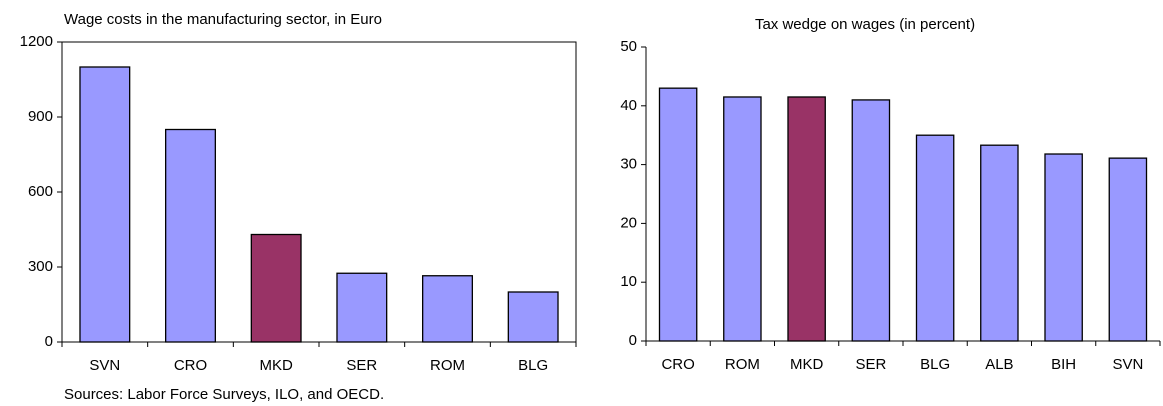 The image size is (1163, 406). What do you see at coordinates (40, 116) in the screenshot?
I see `y-tick-label: 900` at bounding box center [40, 116].